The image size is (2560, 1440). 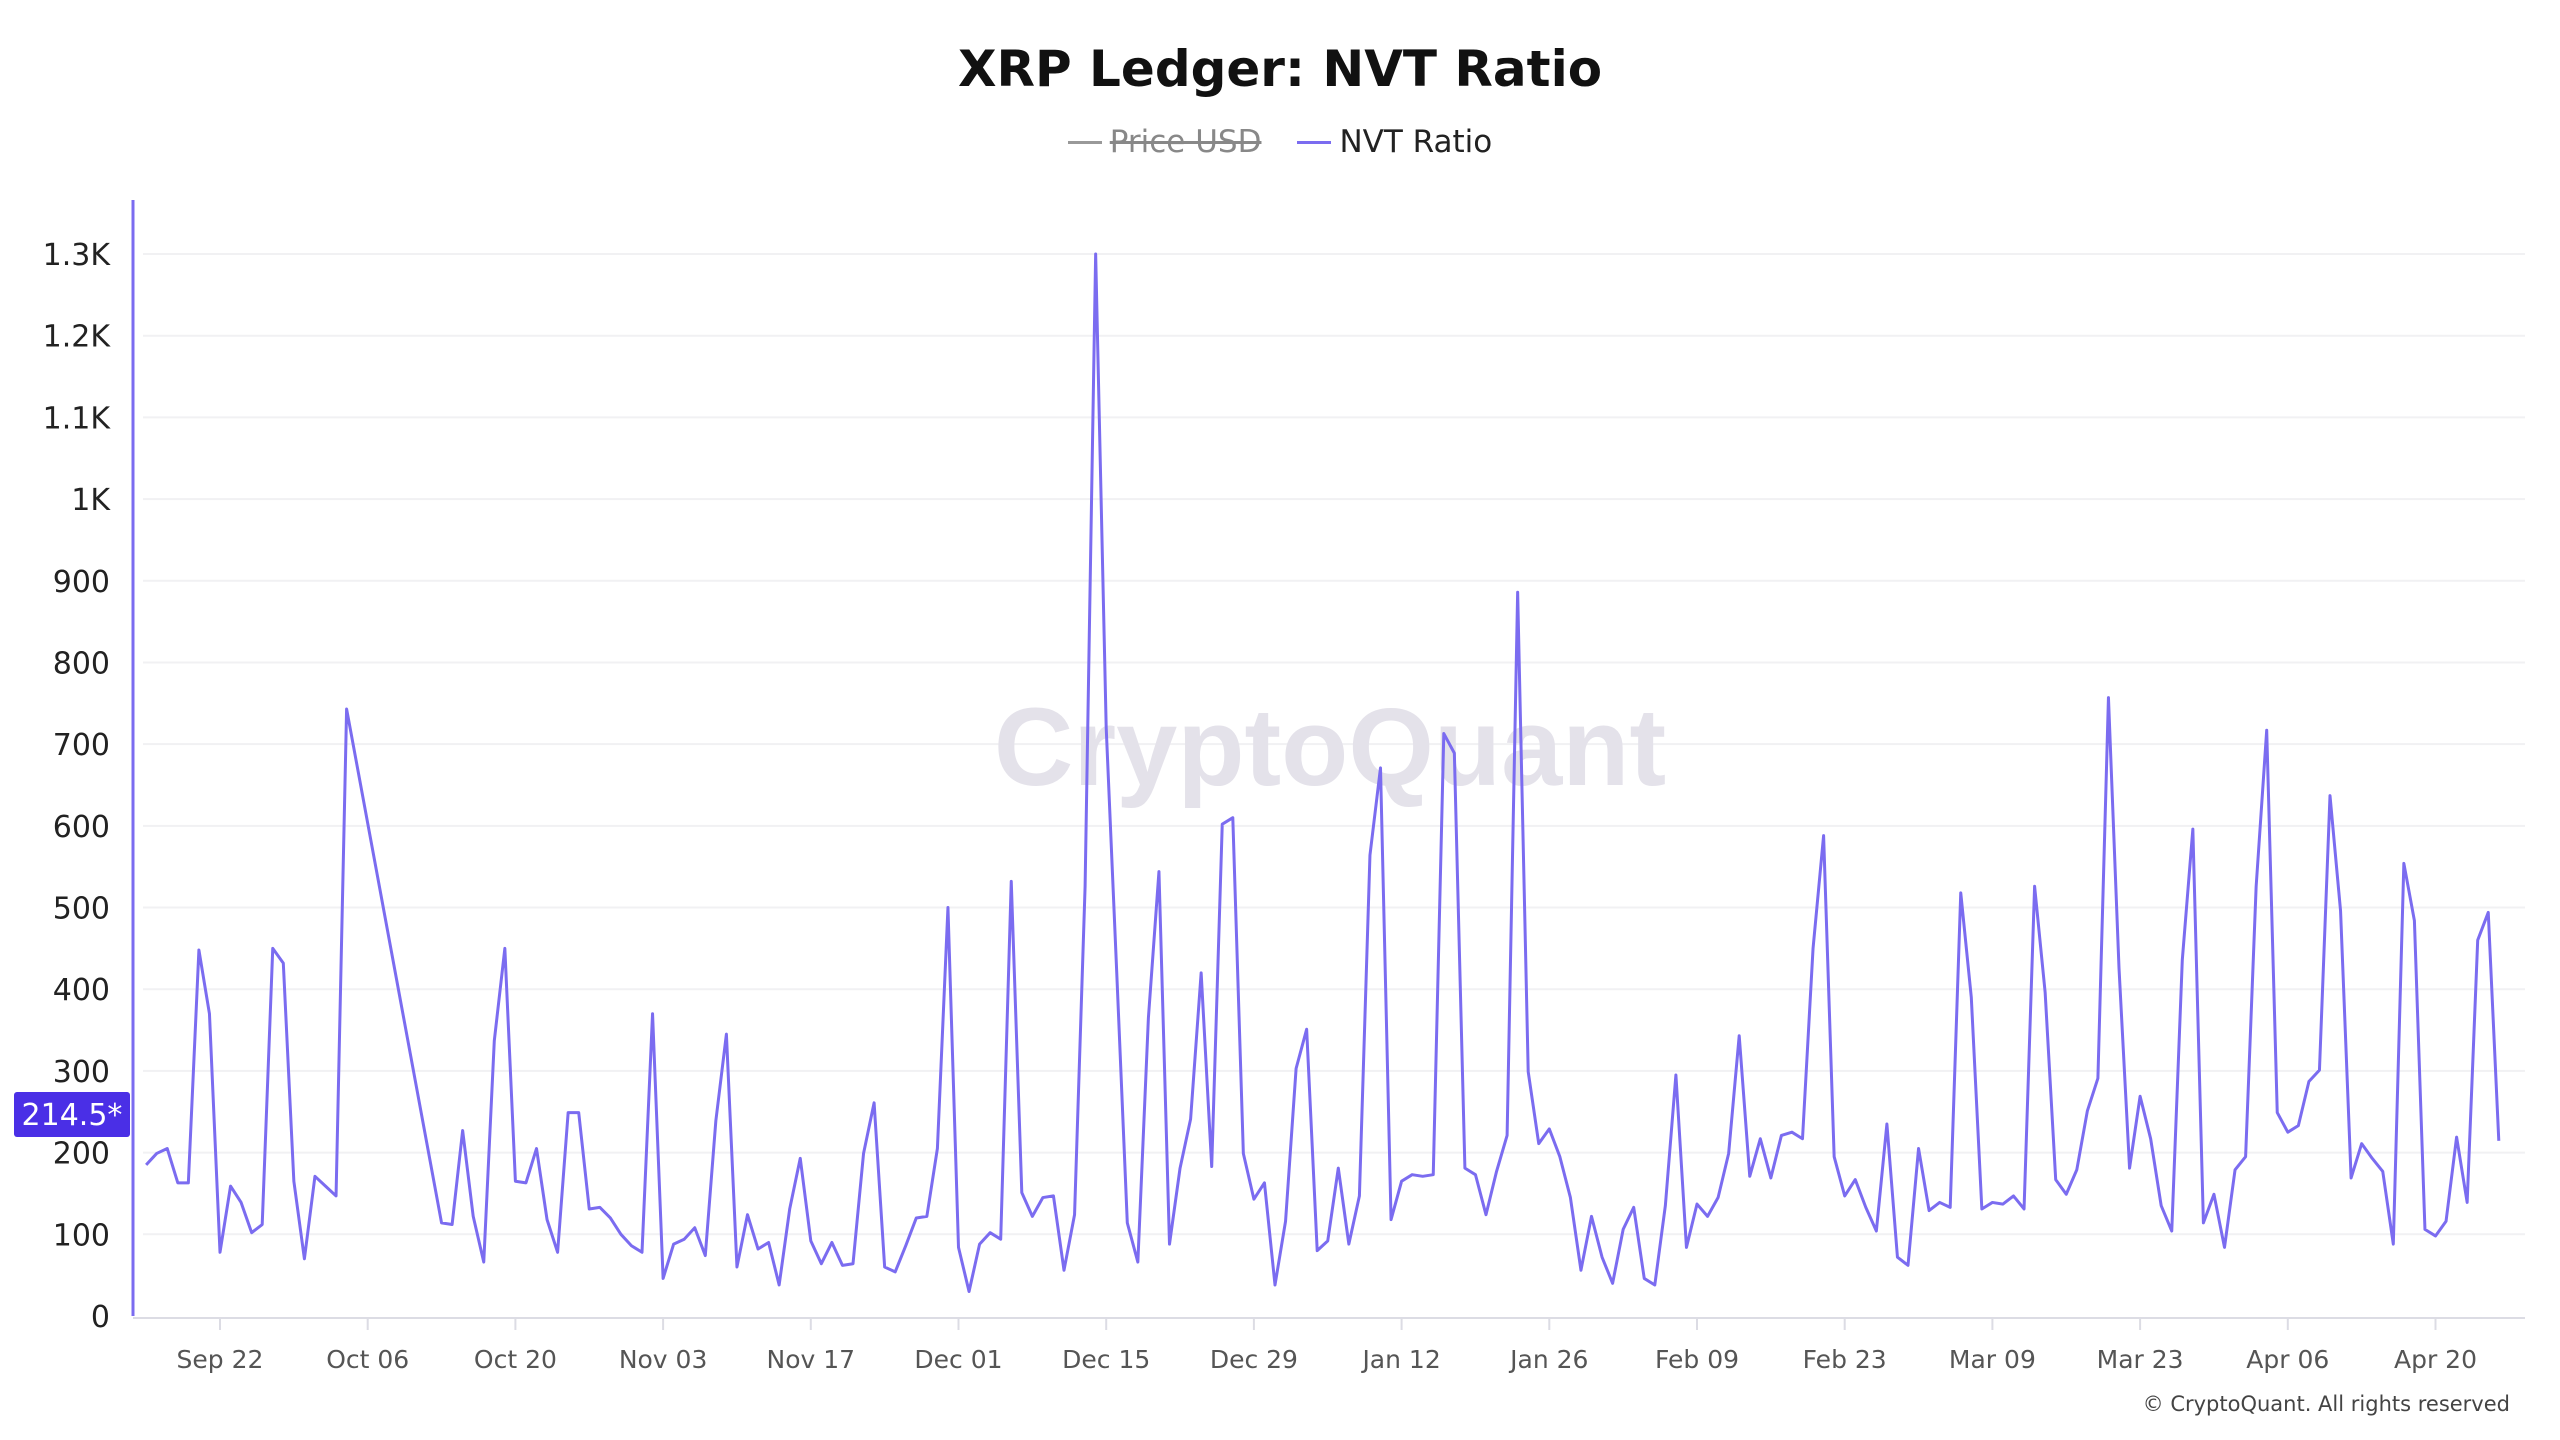 What do you see at coordinates (1416, 142) in the screenshot?
I see `legend-label-nvt-ratio: NVT Ratio` at bounding box center [1416, 142].